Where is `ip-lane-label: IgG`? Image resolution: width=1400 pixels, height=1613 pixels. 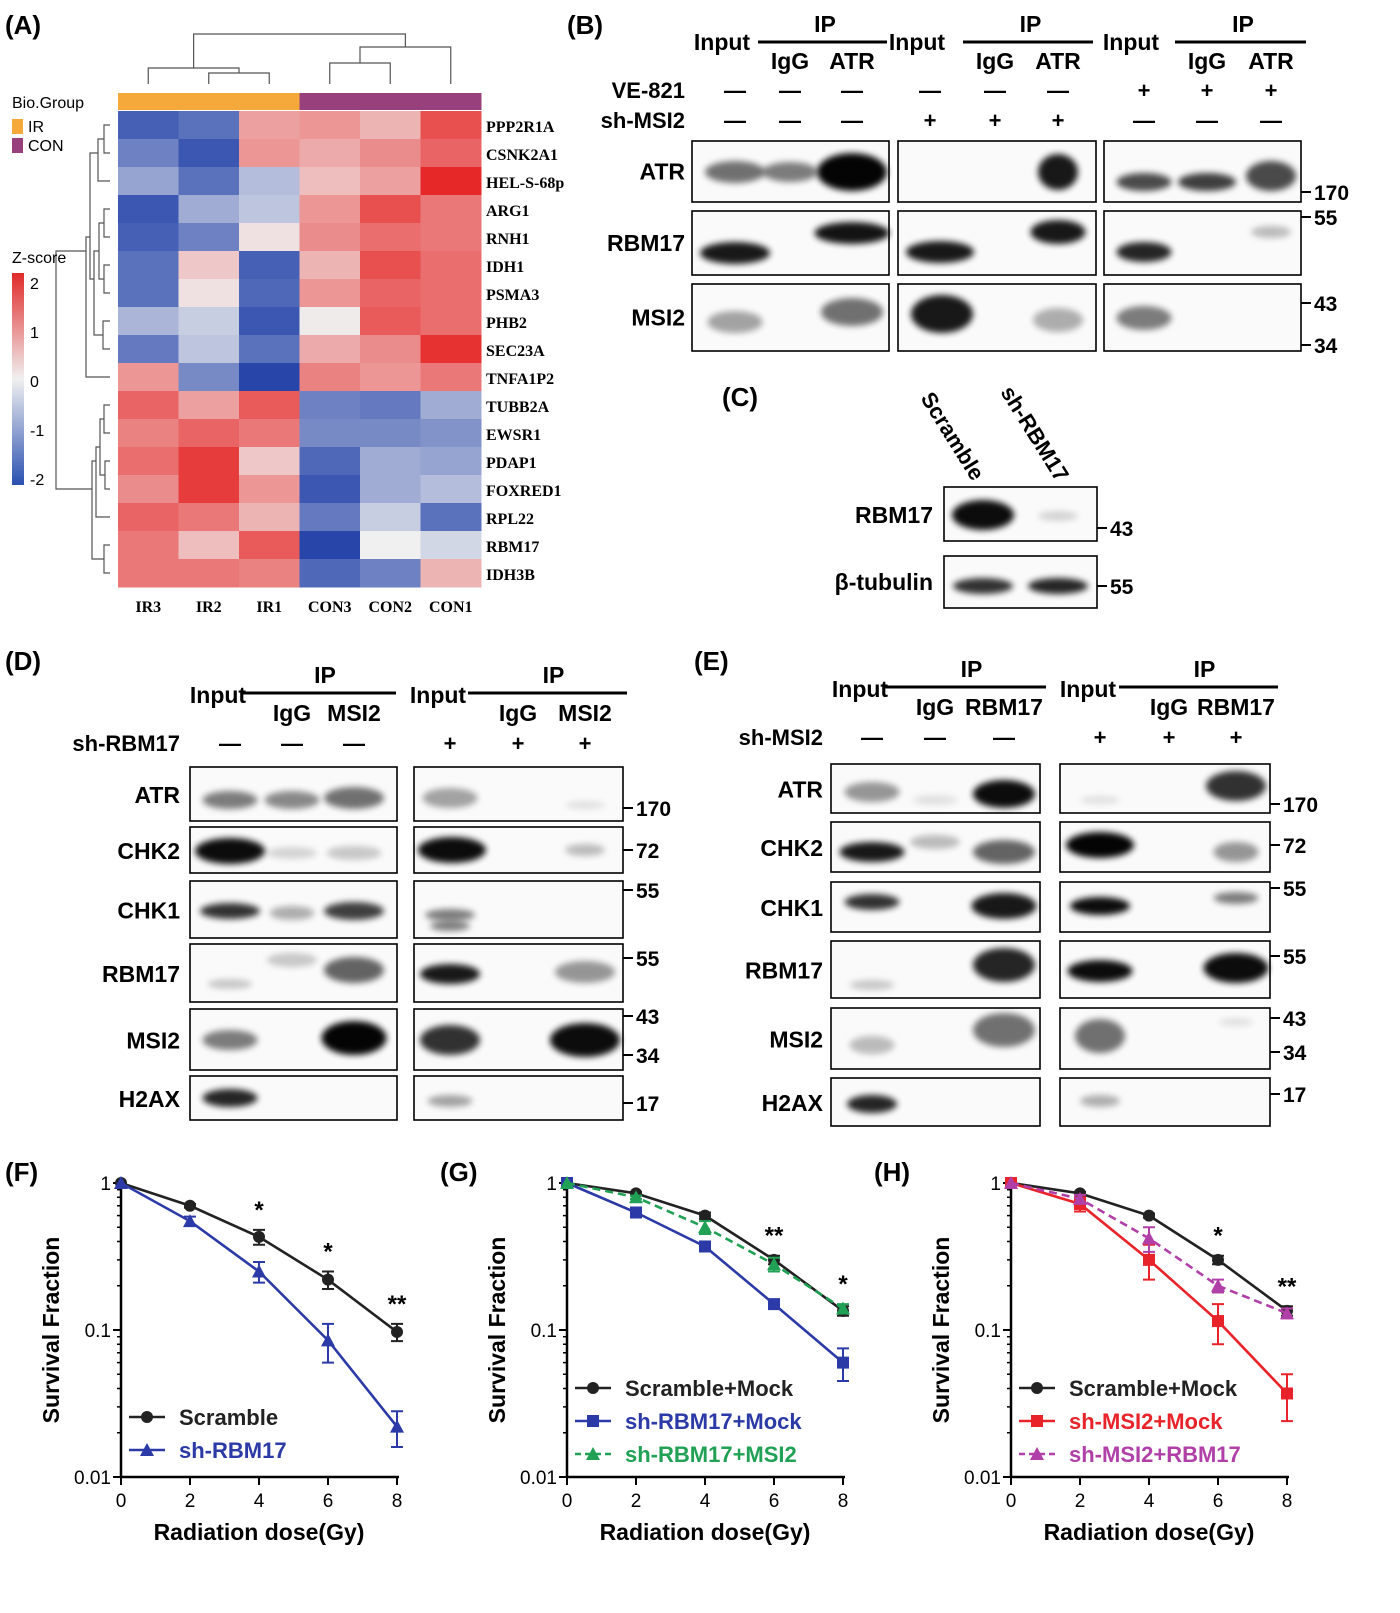 ip-lane-label: IgG is located at coordinates (995, 61).